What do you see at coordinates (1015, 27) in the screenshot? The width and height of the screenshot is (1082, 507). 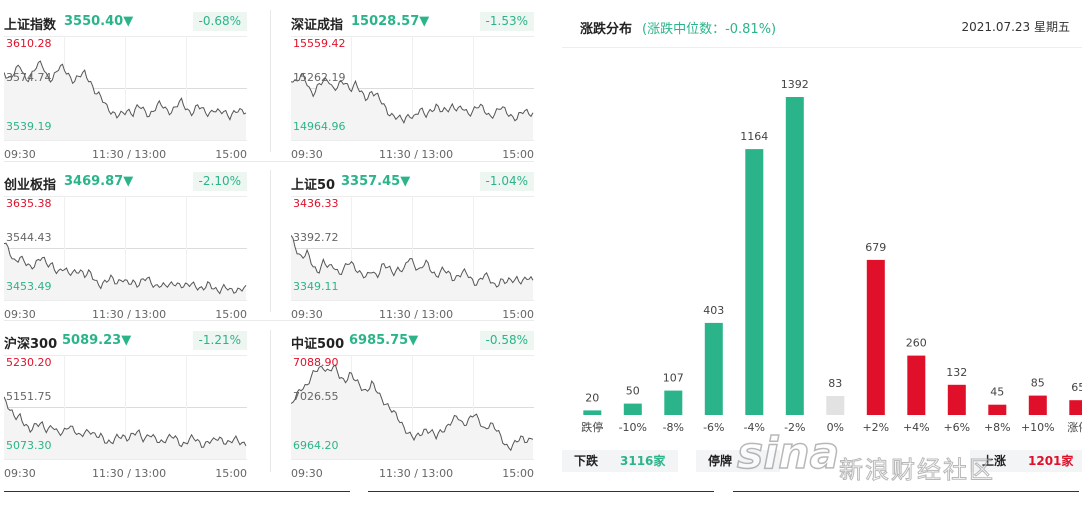 I see `distribution-date: 2021.07.23 星期五` at bounding box center [1015, 27].